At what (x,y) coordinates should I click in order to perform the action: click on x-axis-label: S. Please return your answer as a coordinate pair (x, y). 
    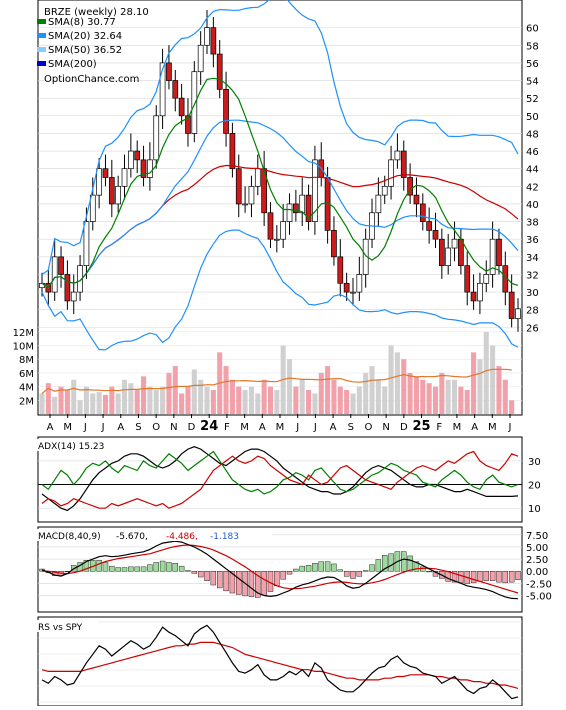
    Looking at the image, I should click on (138, 427).